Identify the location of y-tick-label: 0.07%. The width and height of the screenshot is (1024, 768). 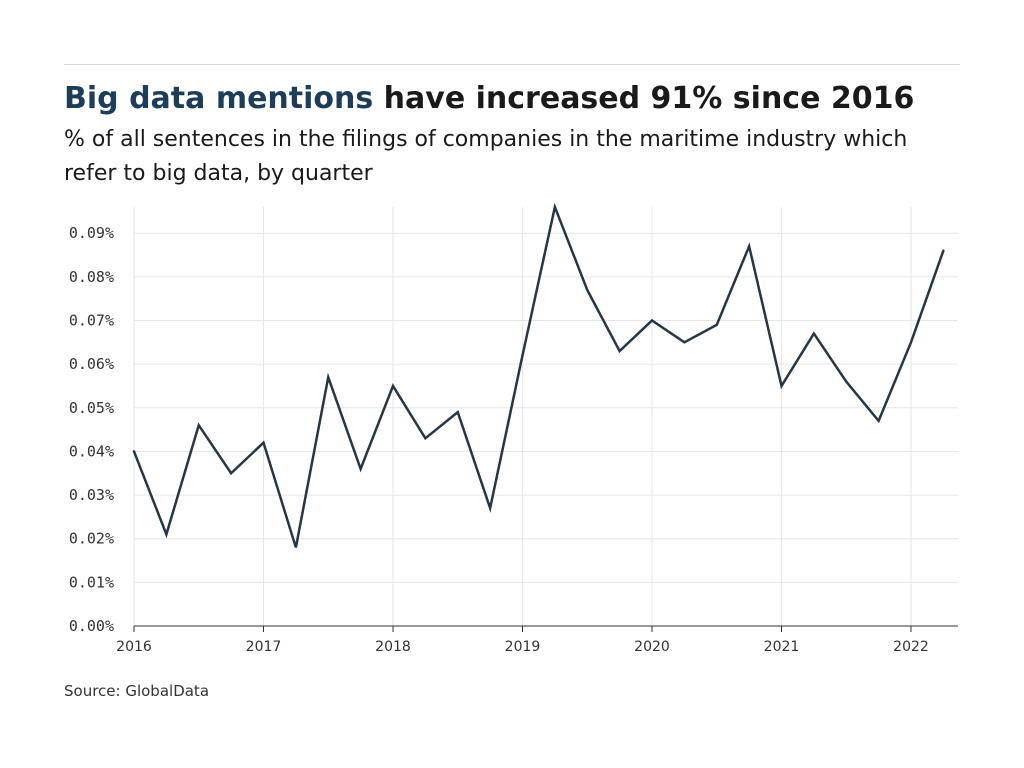
(91, 320).